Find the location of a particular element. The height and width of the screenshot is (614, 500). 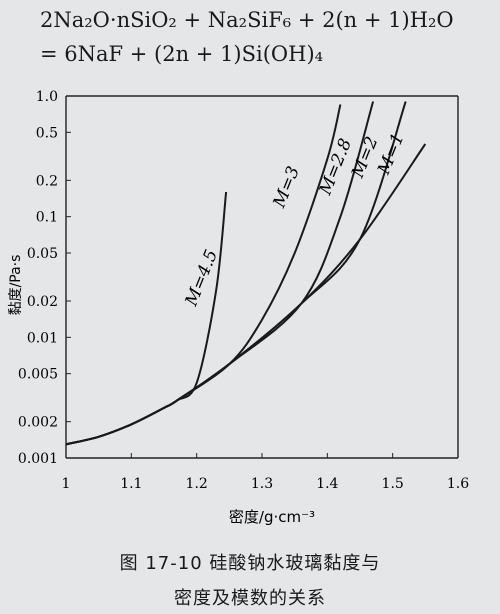

y-tick-label: 0.2 is located at coordinates (47, 181).